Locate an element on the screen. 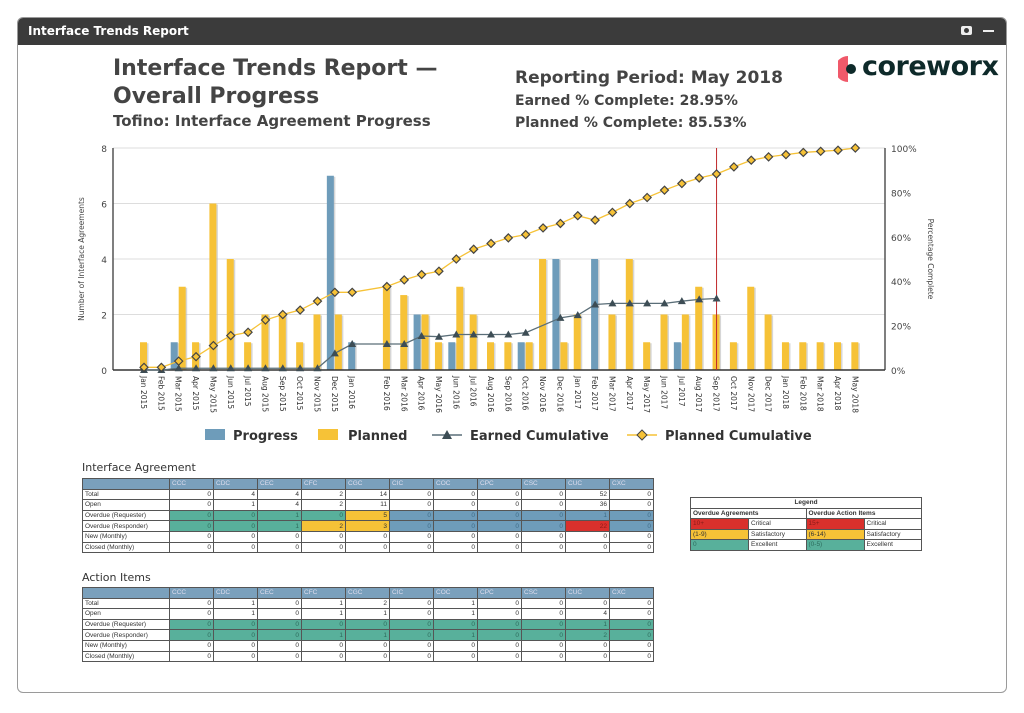 This screenshot has height=713, width=1024. x-tick-label: Jun 2015 is located at coordinates (230, 392).